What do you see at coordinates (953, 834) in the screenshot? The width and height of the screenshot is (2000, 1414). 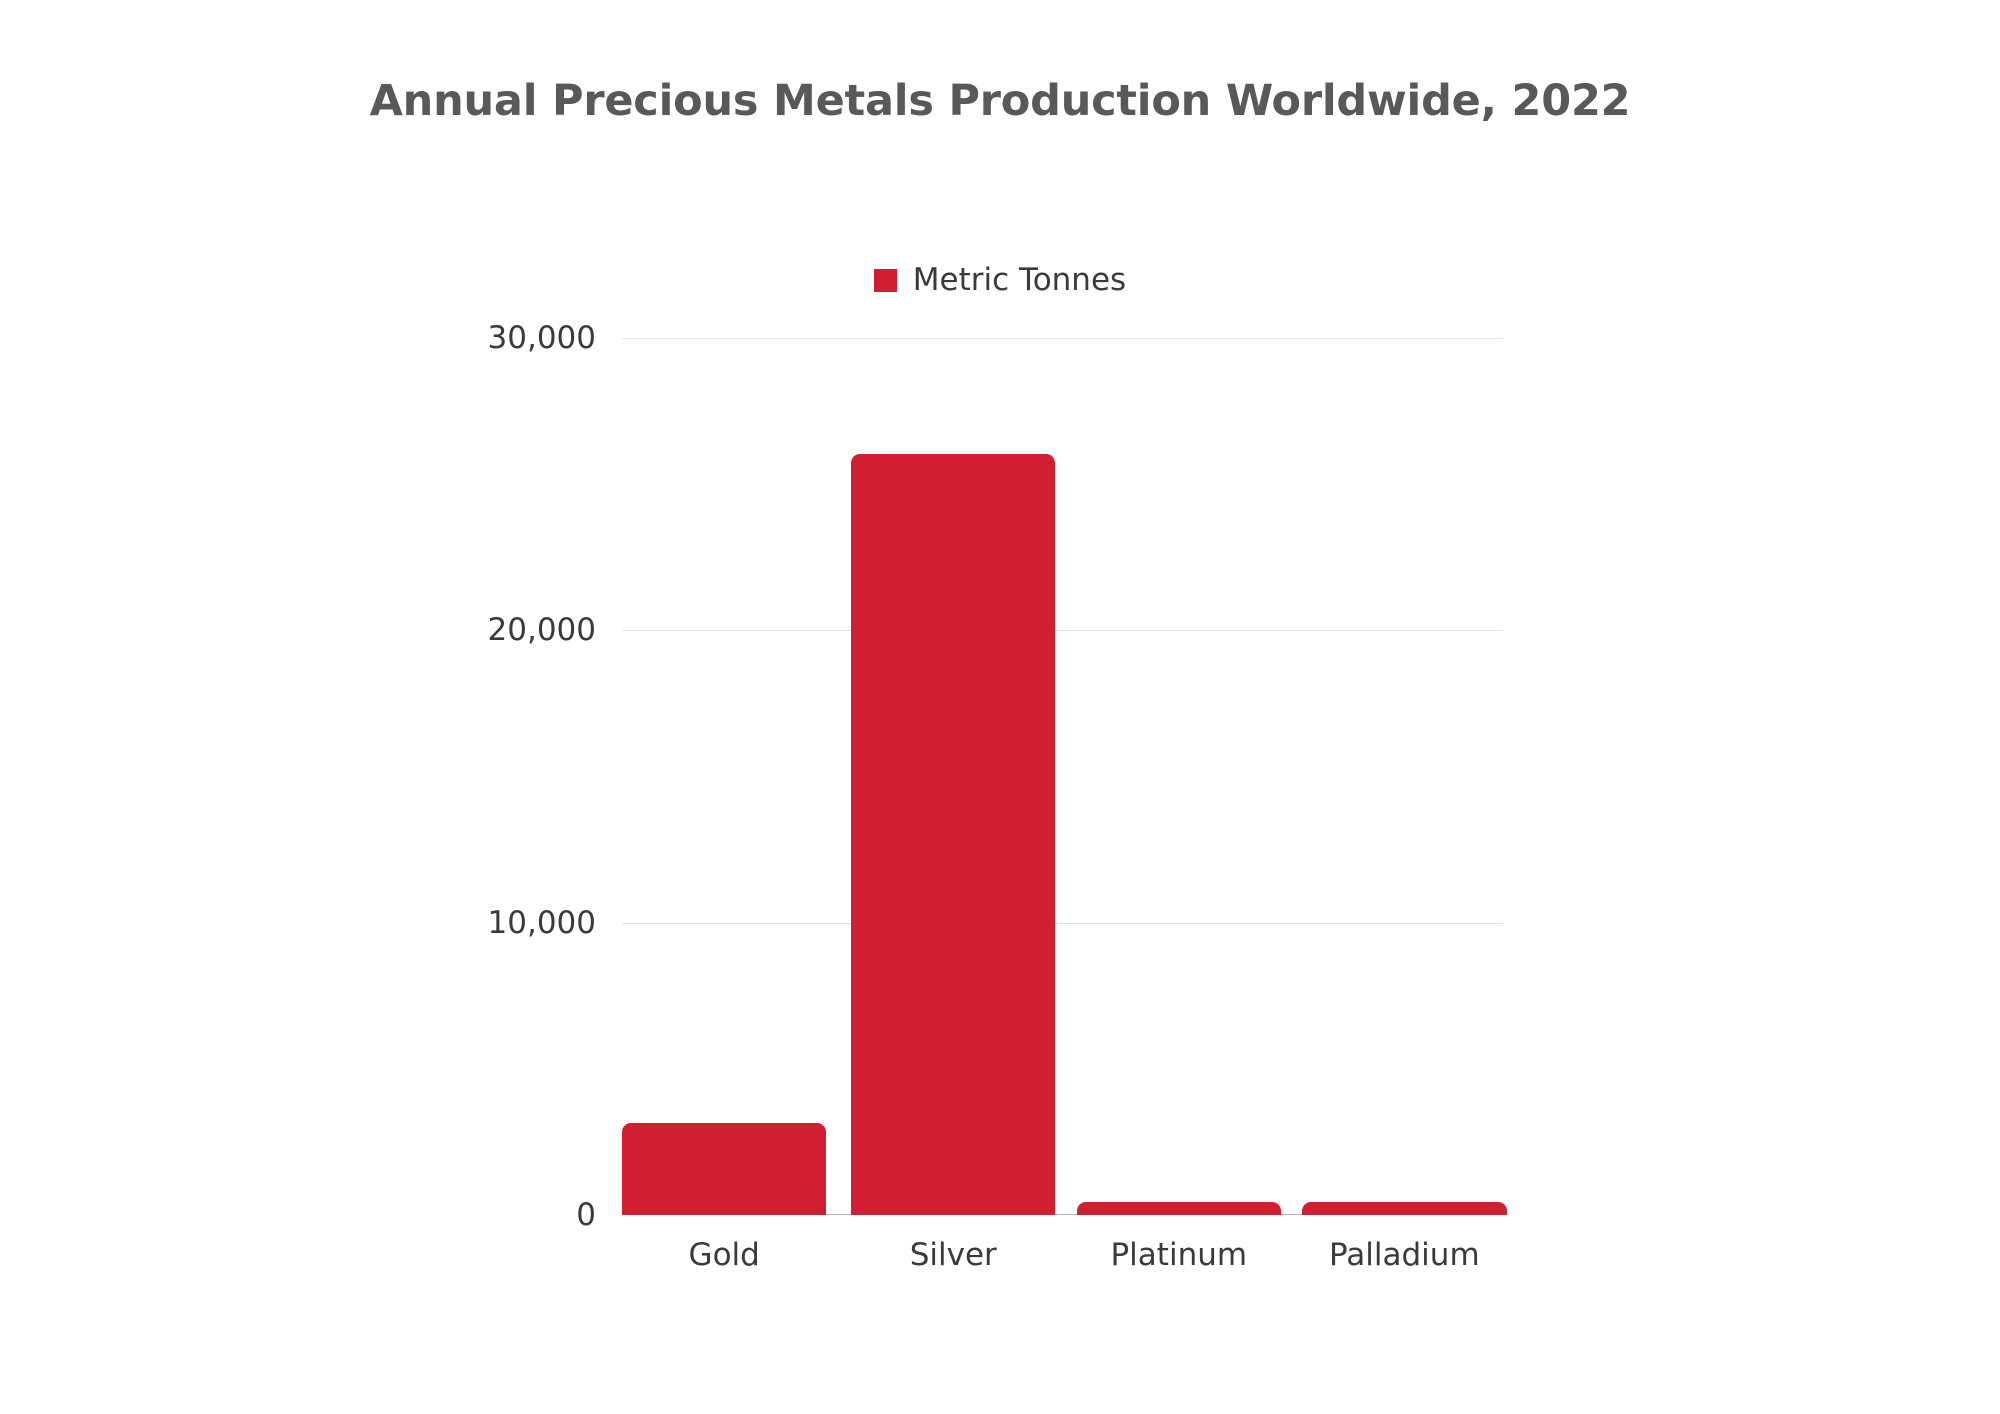 I see `bar-silver` at bounding box center [953, 834].